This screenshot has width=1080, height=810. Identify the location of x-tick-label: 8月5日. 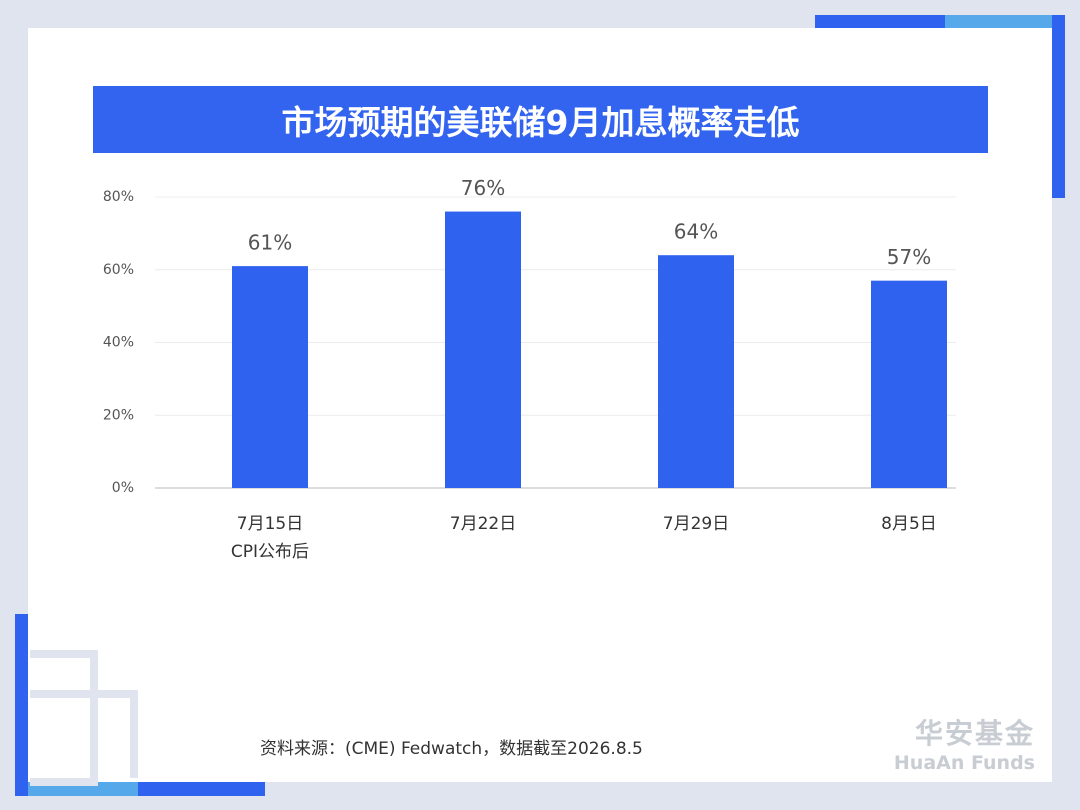
(909, 524).